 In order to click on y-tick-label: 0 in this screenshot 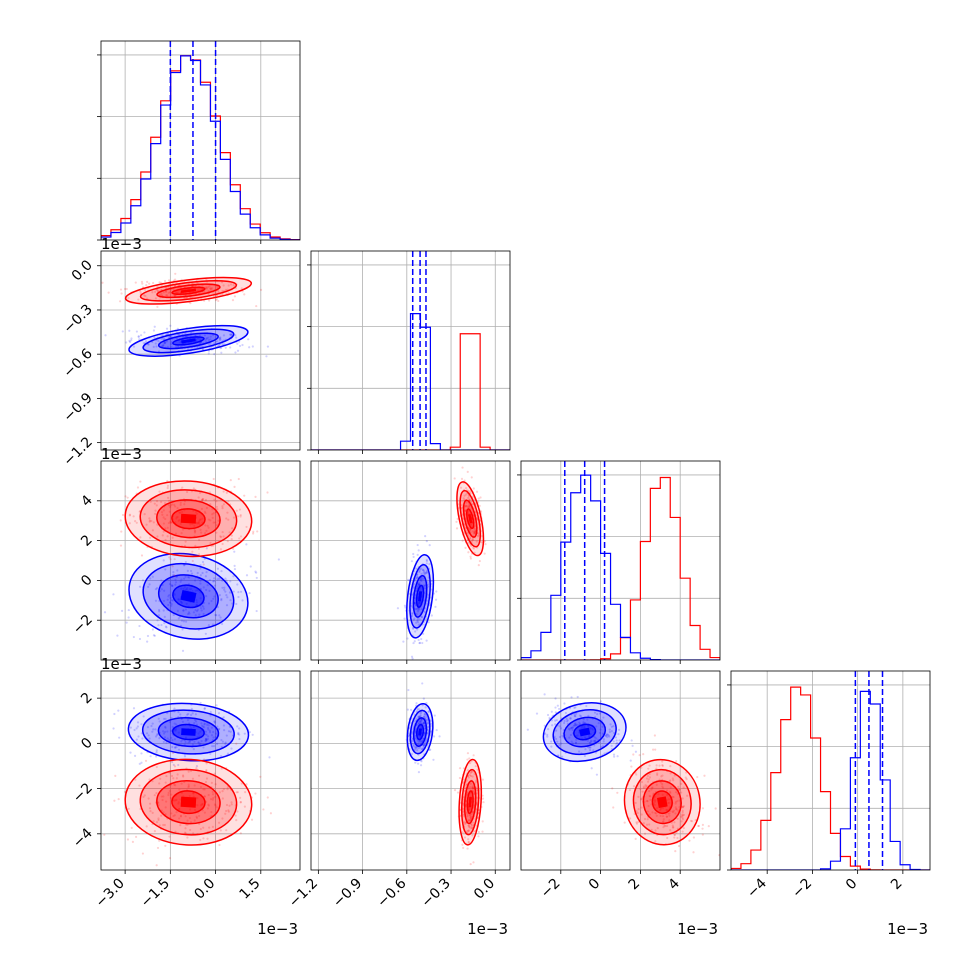, I will do `click(87, 581)`.